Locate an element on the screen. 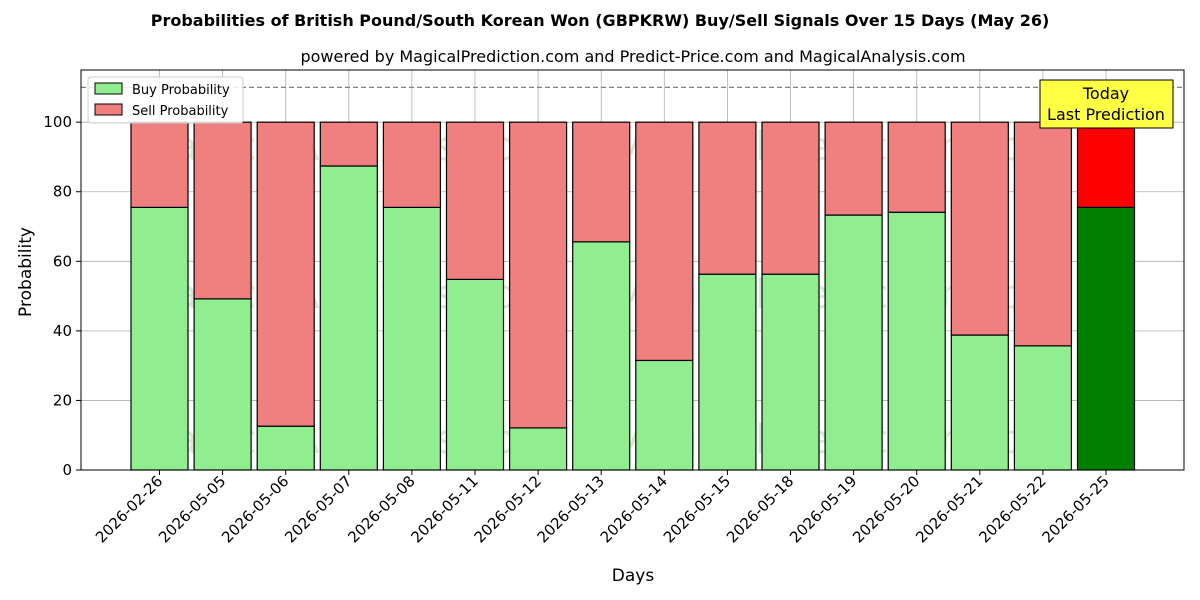  legend-swatch-sell is located at coordinates (108, 109).